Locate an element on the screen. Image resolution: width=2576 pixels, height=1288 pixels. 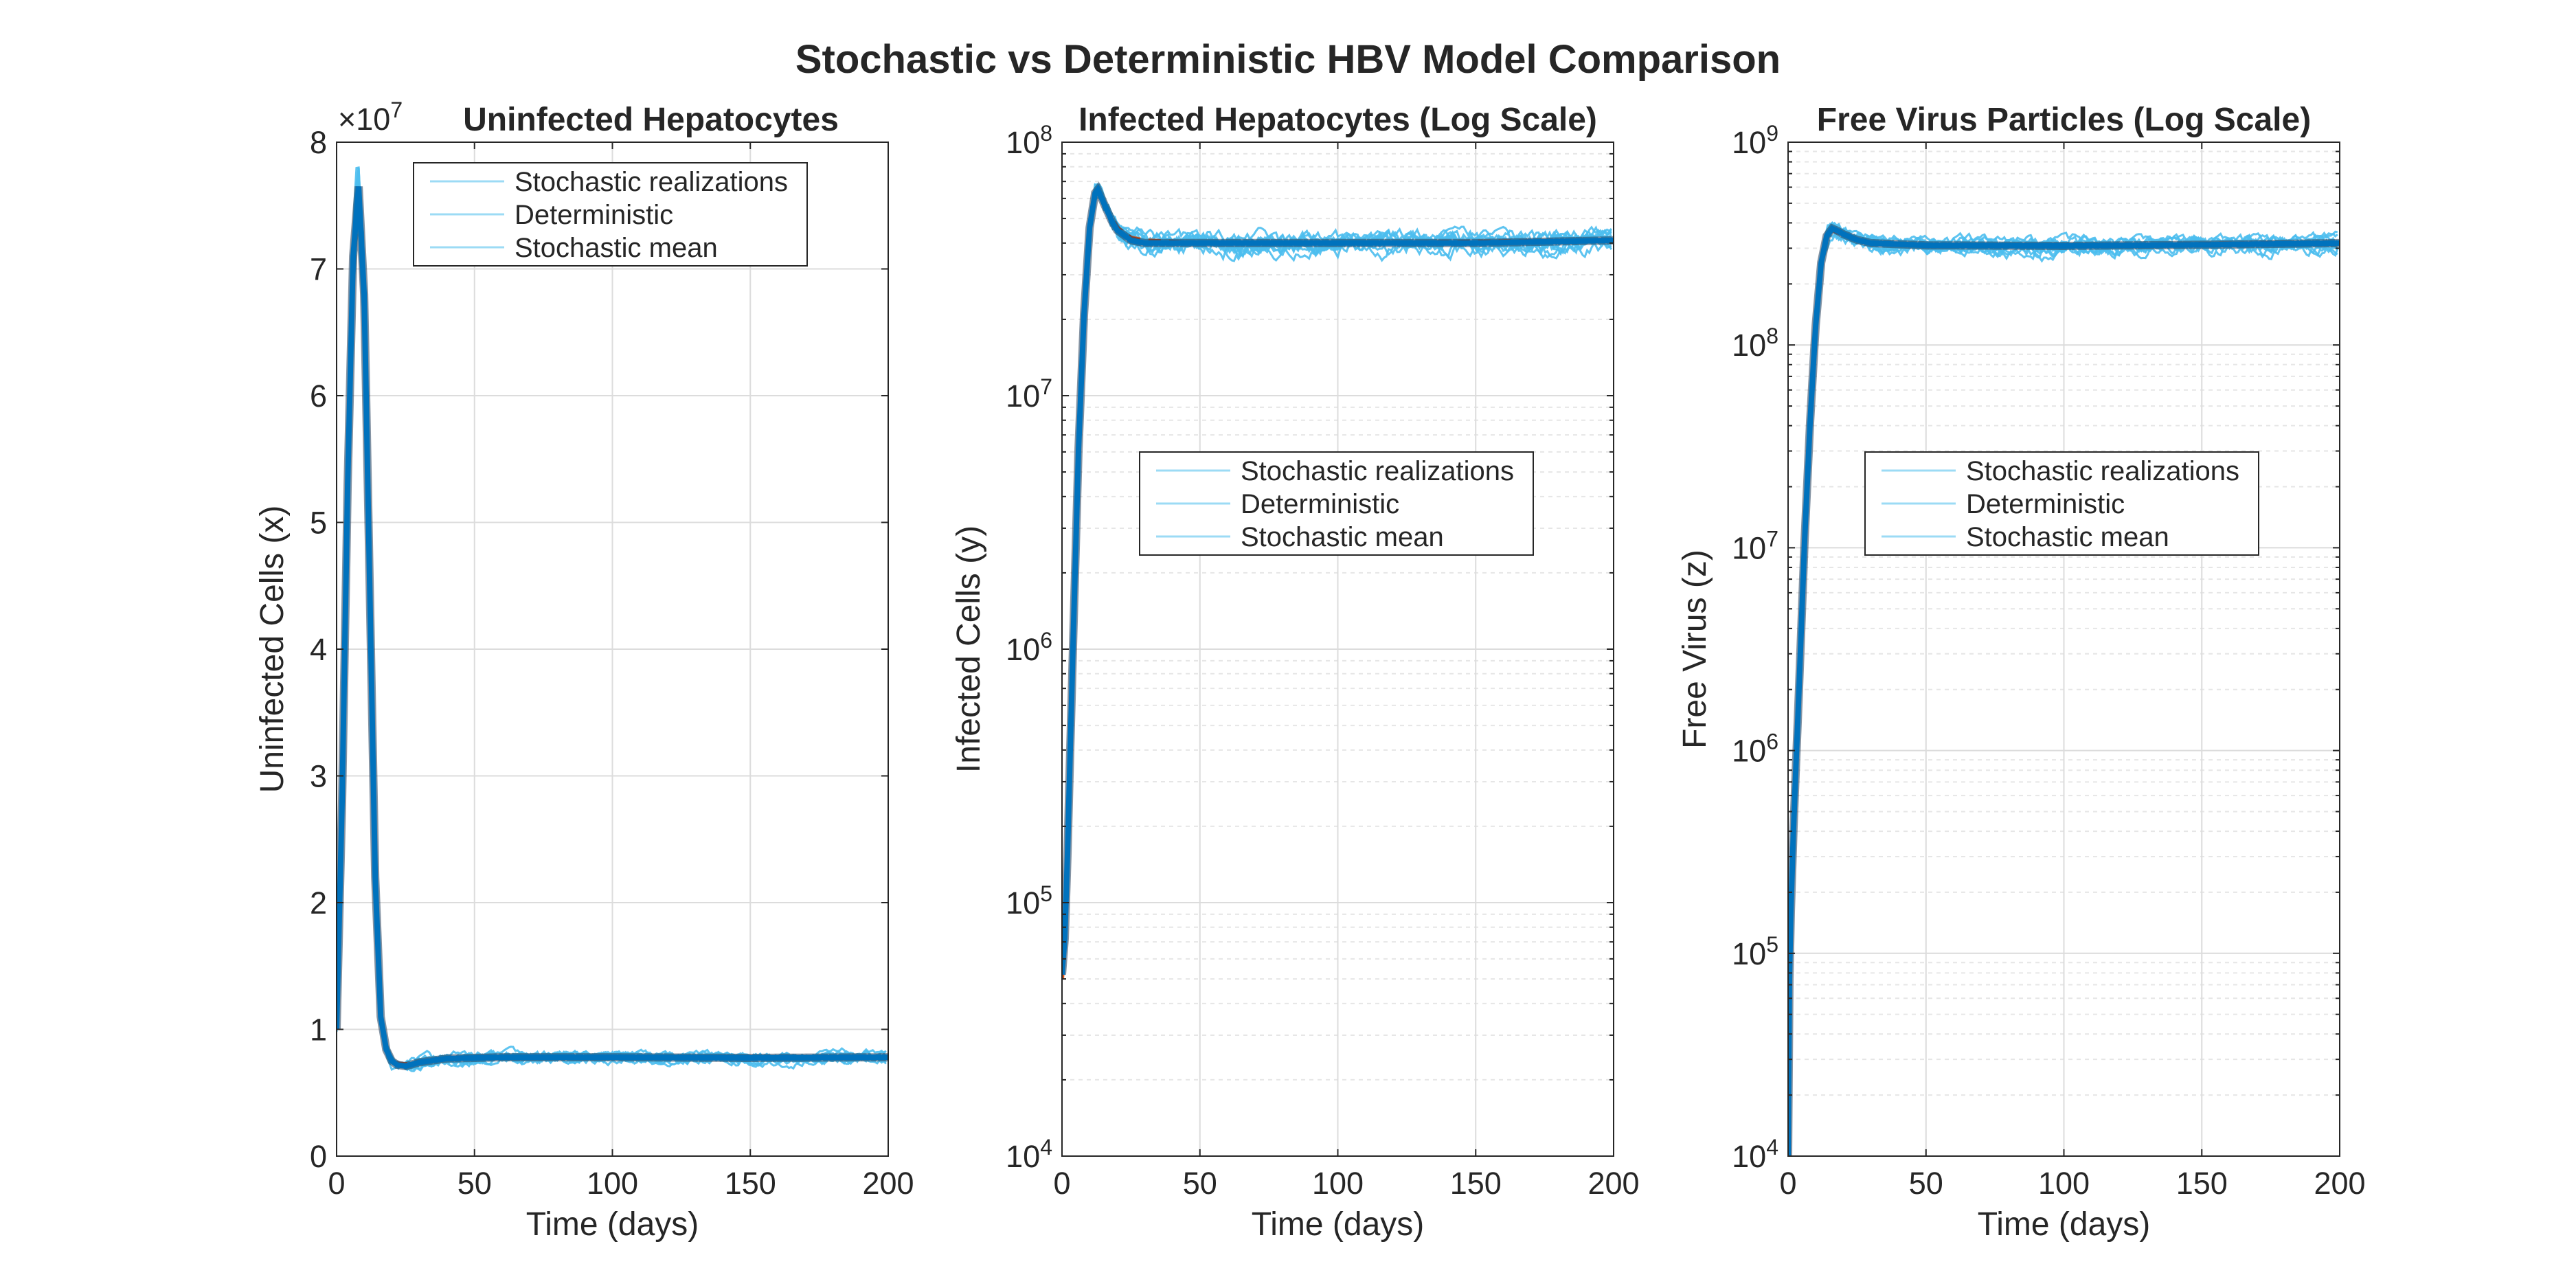
panel-title: Uninfected Hepatocytes is located at coordinates (651, 120).